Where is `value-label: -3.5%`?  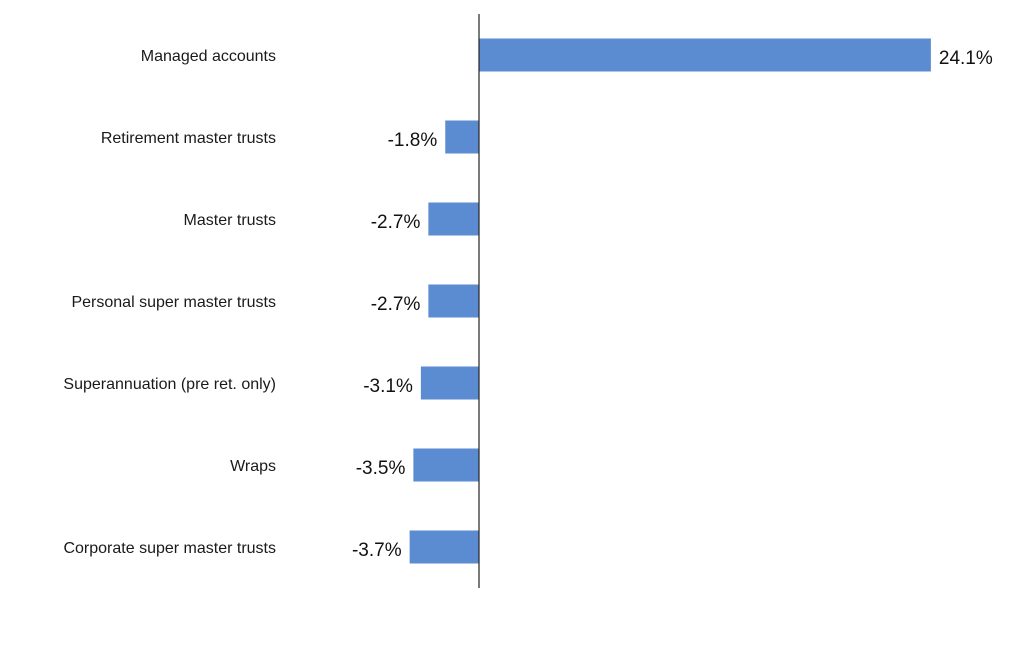
value-label: -3.5% is located at coordinates (381, 468).